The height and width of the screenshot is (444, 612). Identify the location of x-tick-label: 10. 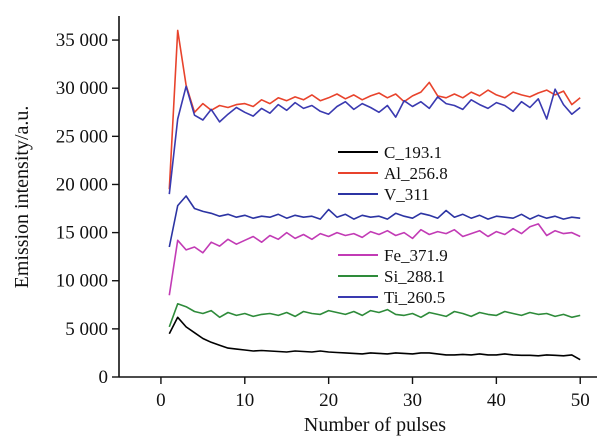
(244, 400).